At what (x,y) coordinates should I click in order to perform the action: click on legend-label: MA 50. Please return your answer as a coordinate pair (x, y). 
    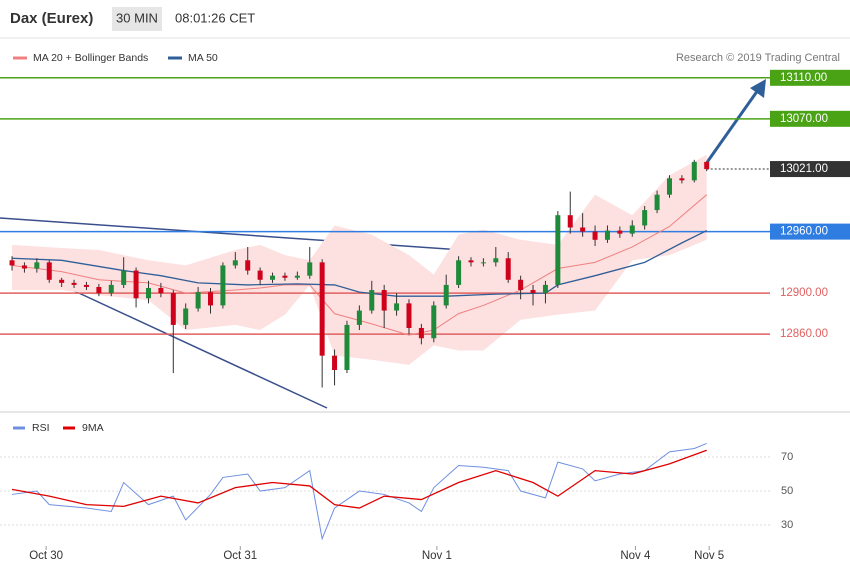
    Looking at the image, I should click on (203, 58).